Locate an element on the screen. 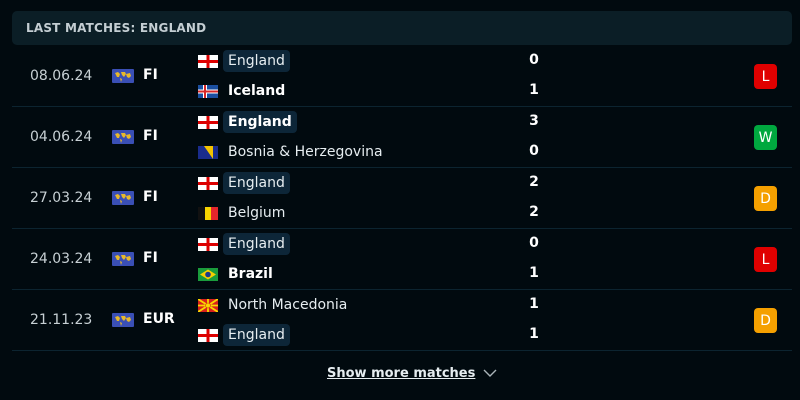  match-date: 08.06.24 is located at coordinates (61, 76).